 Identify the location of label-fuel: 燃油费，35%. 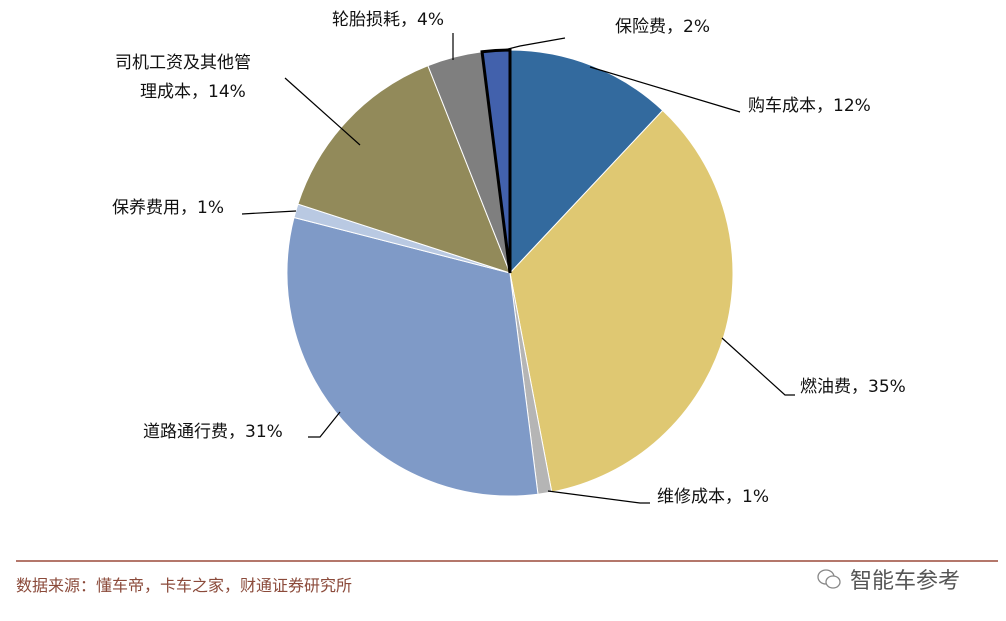
(853, 387).